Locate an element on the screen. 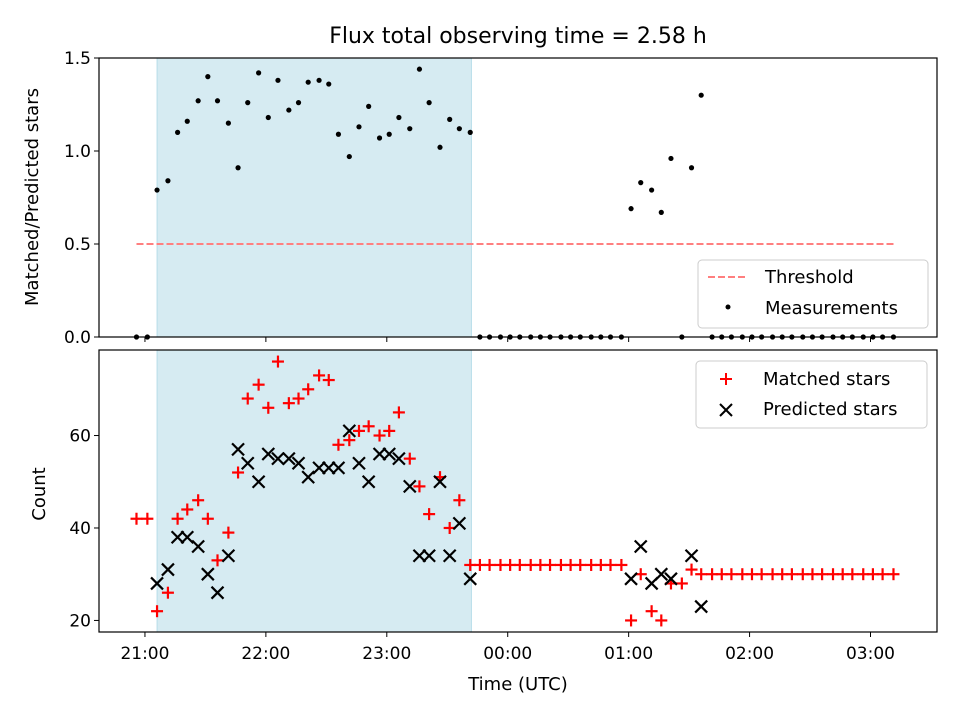  legend-threshold-label: Threshold is located at coordinates (809, 277).